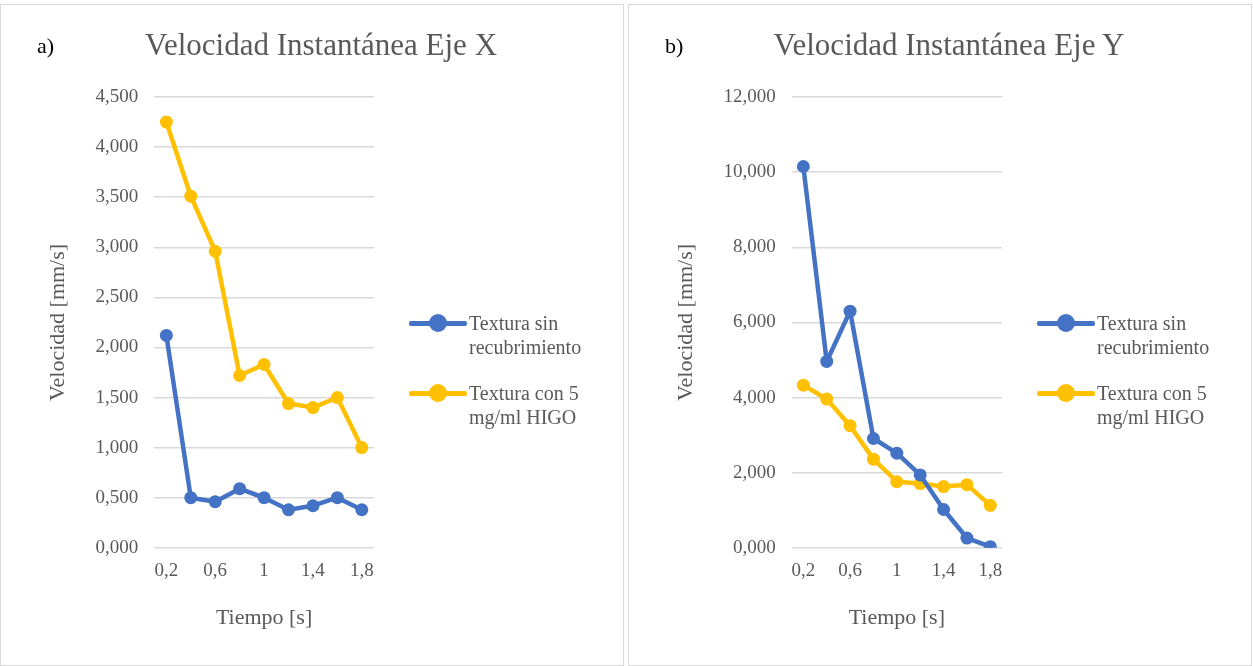  Describe the element at coordinates (321, 45) in the screenshot. I see `chart-title: Velocidad Instantánea Eje X` at that location.